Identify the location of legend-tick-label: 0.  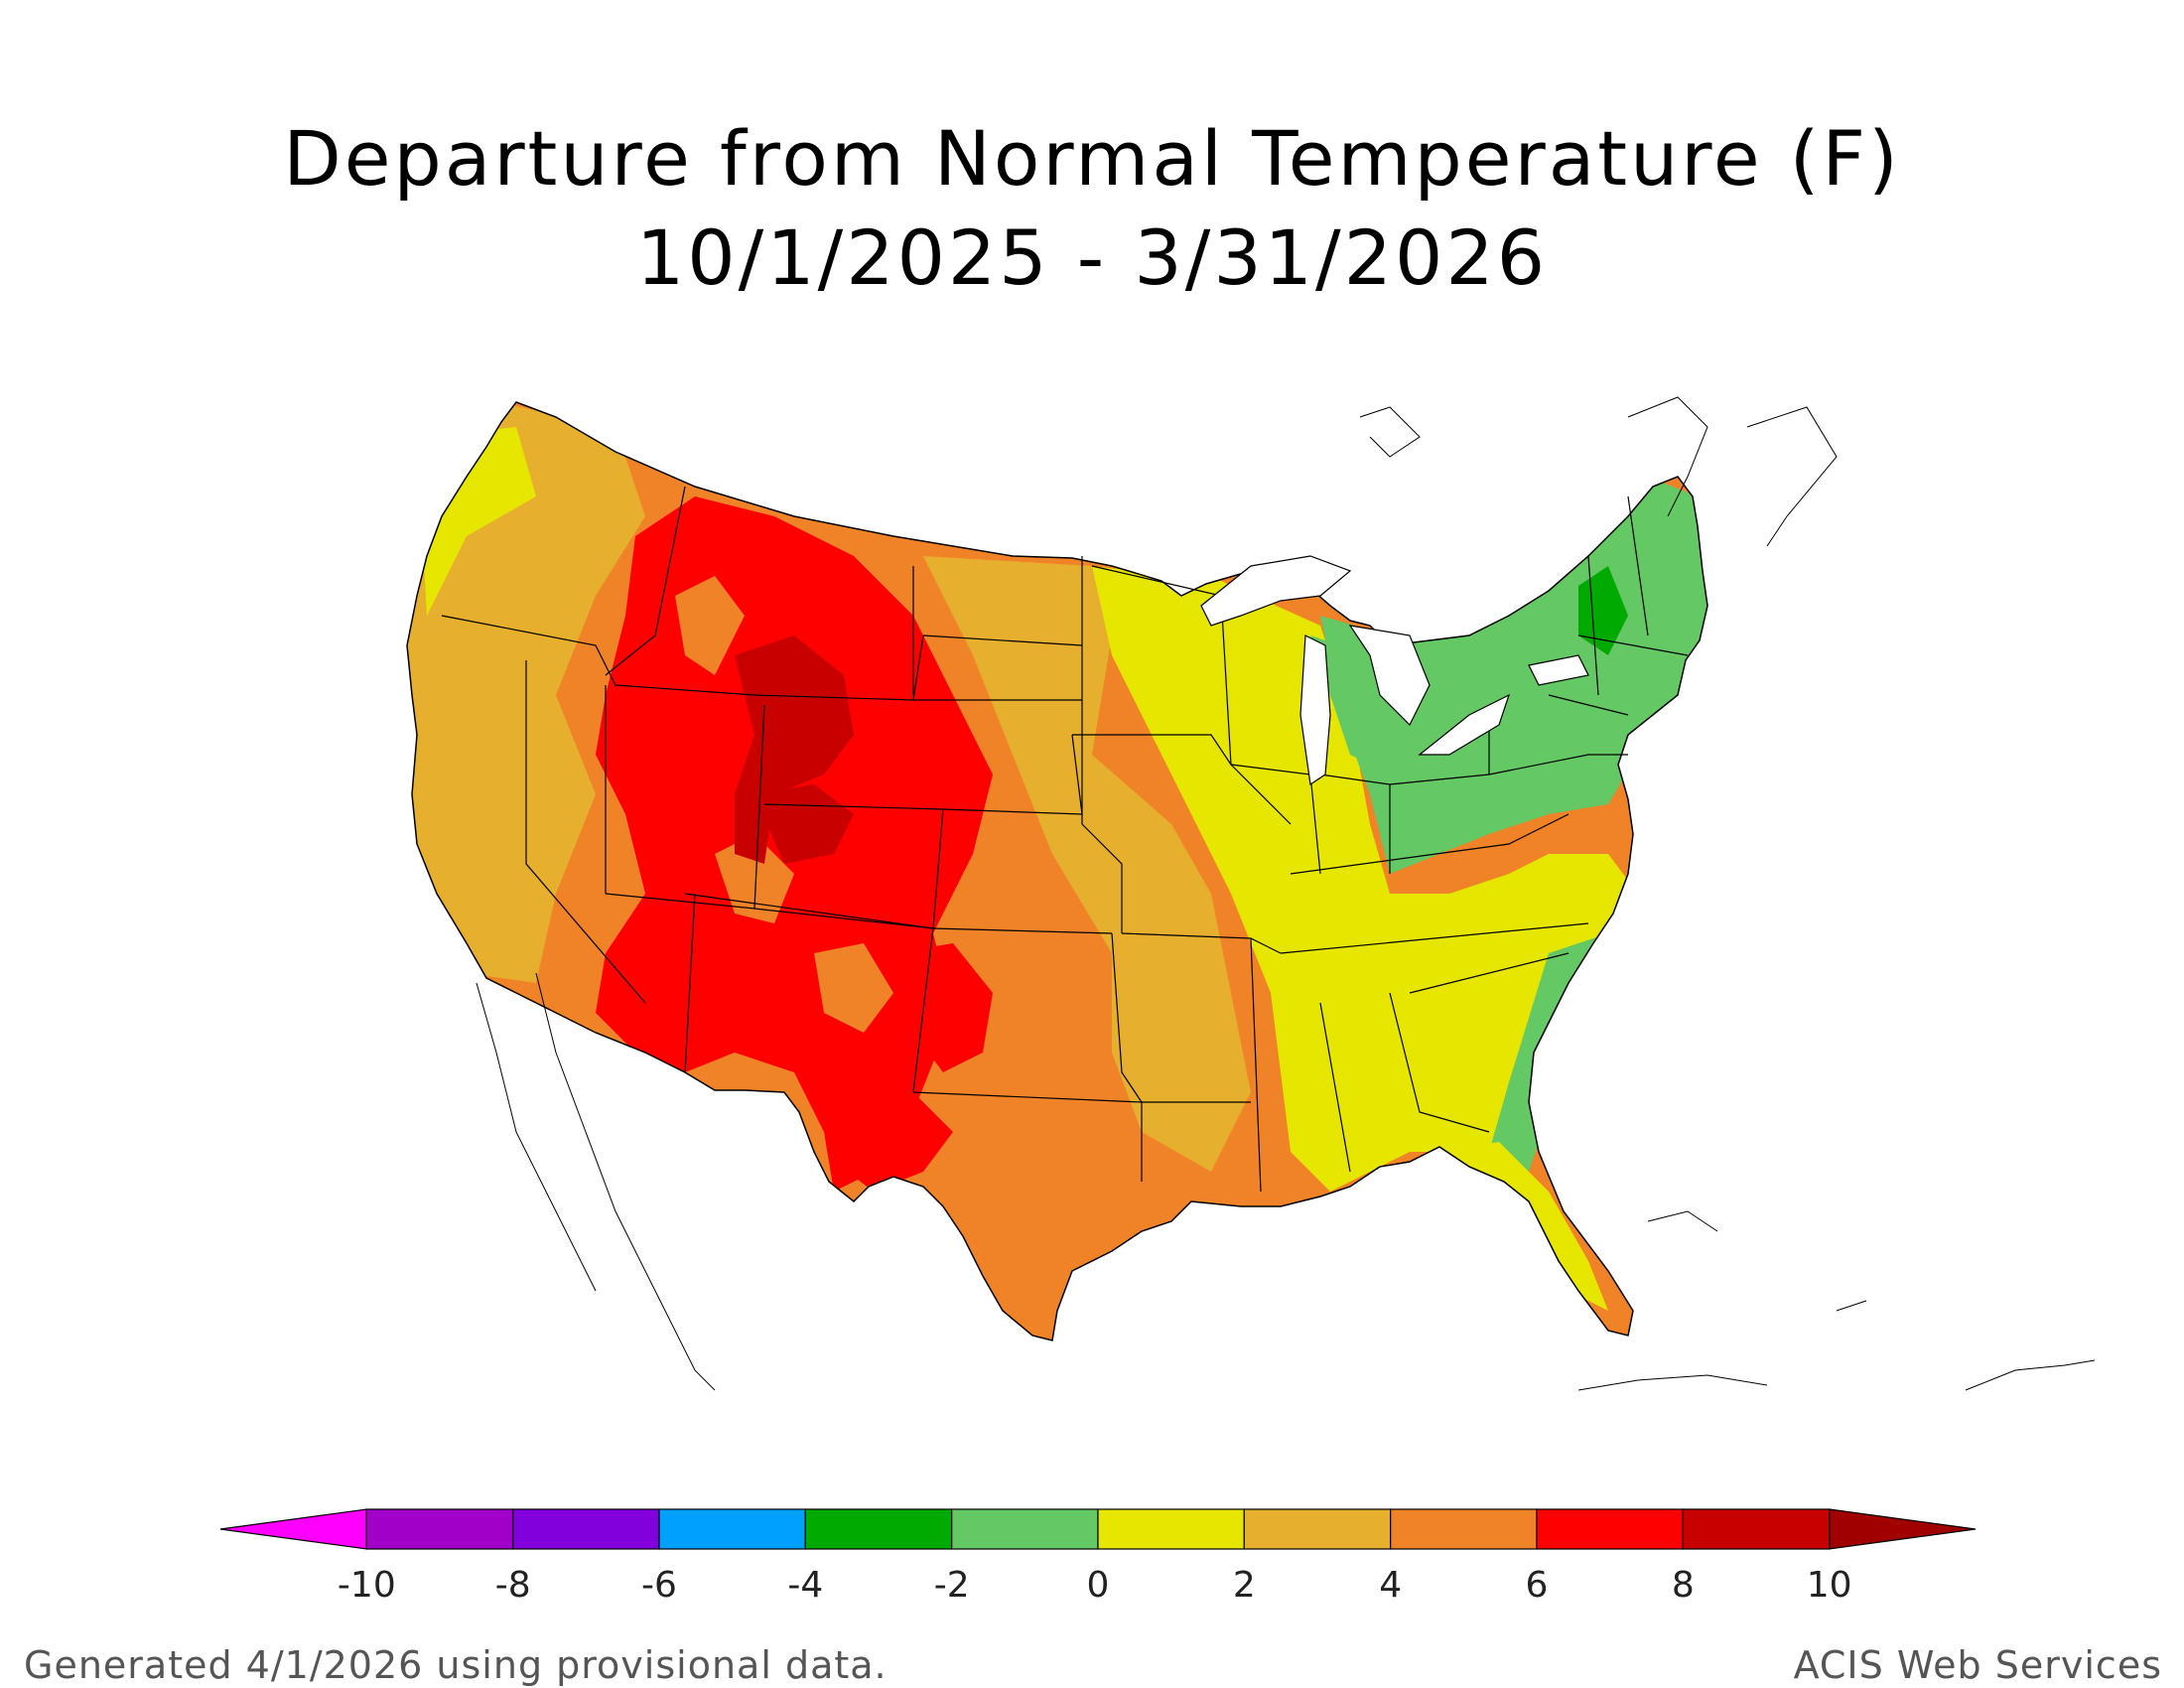
(1098, 1585).